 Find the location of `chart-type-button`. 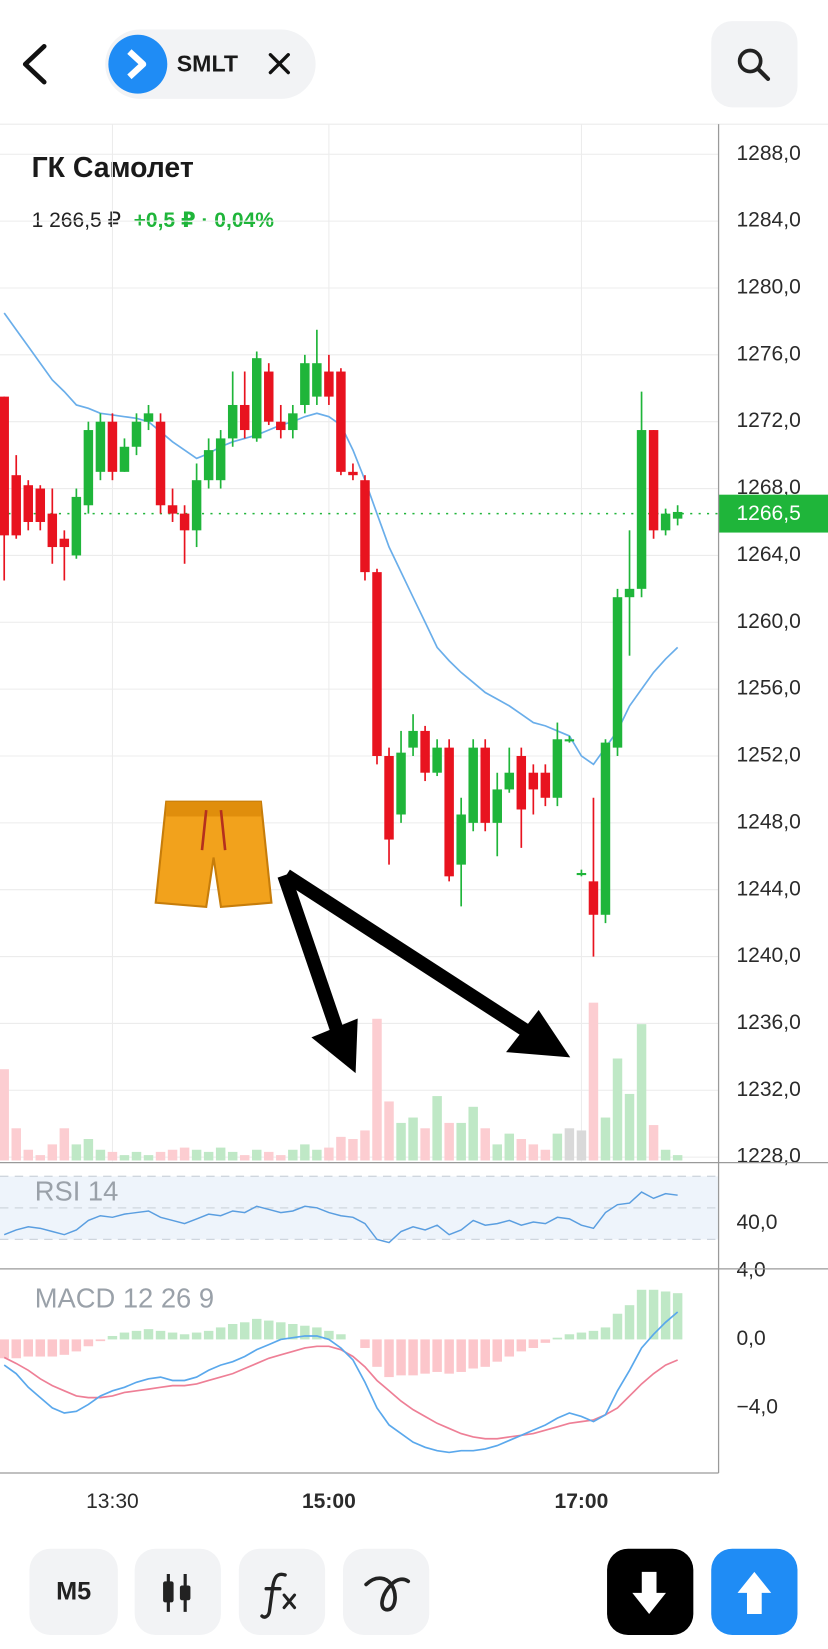

chart-type-button is located at coordinates (177, 1591).